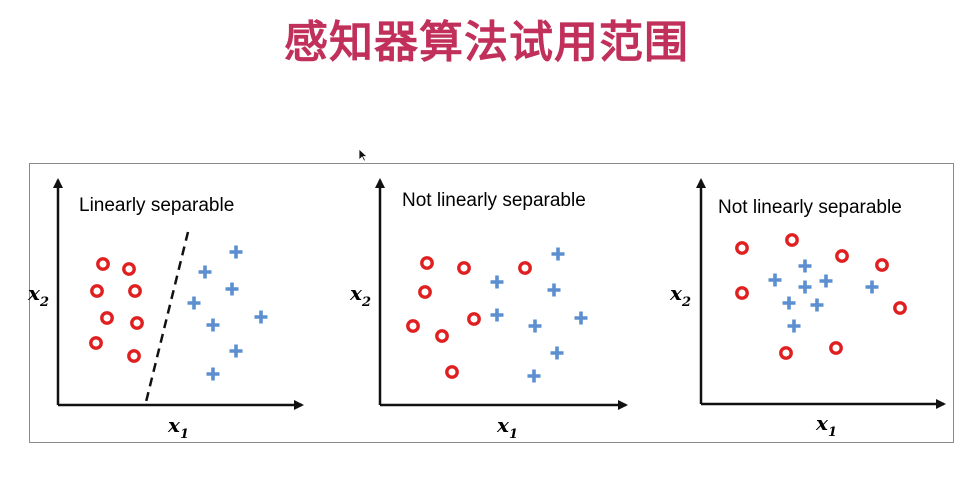 This screenshot has height=491, width=973. I want to click on mouse-pointer-icon, so click(363, 155).